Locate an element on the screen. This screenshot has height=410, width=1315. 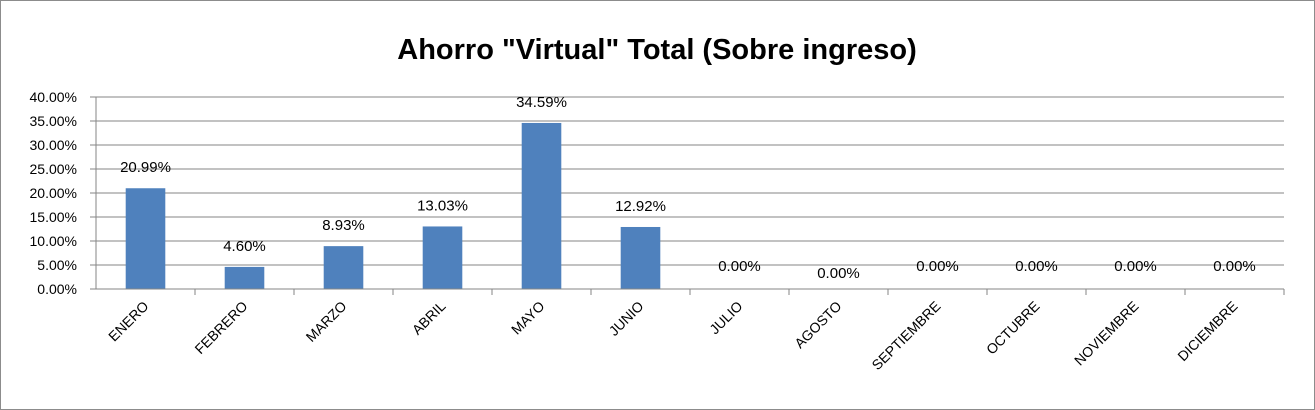
x-tick-label: JUNIO is located at coordinates (626, 318).